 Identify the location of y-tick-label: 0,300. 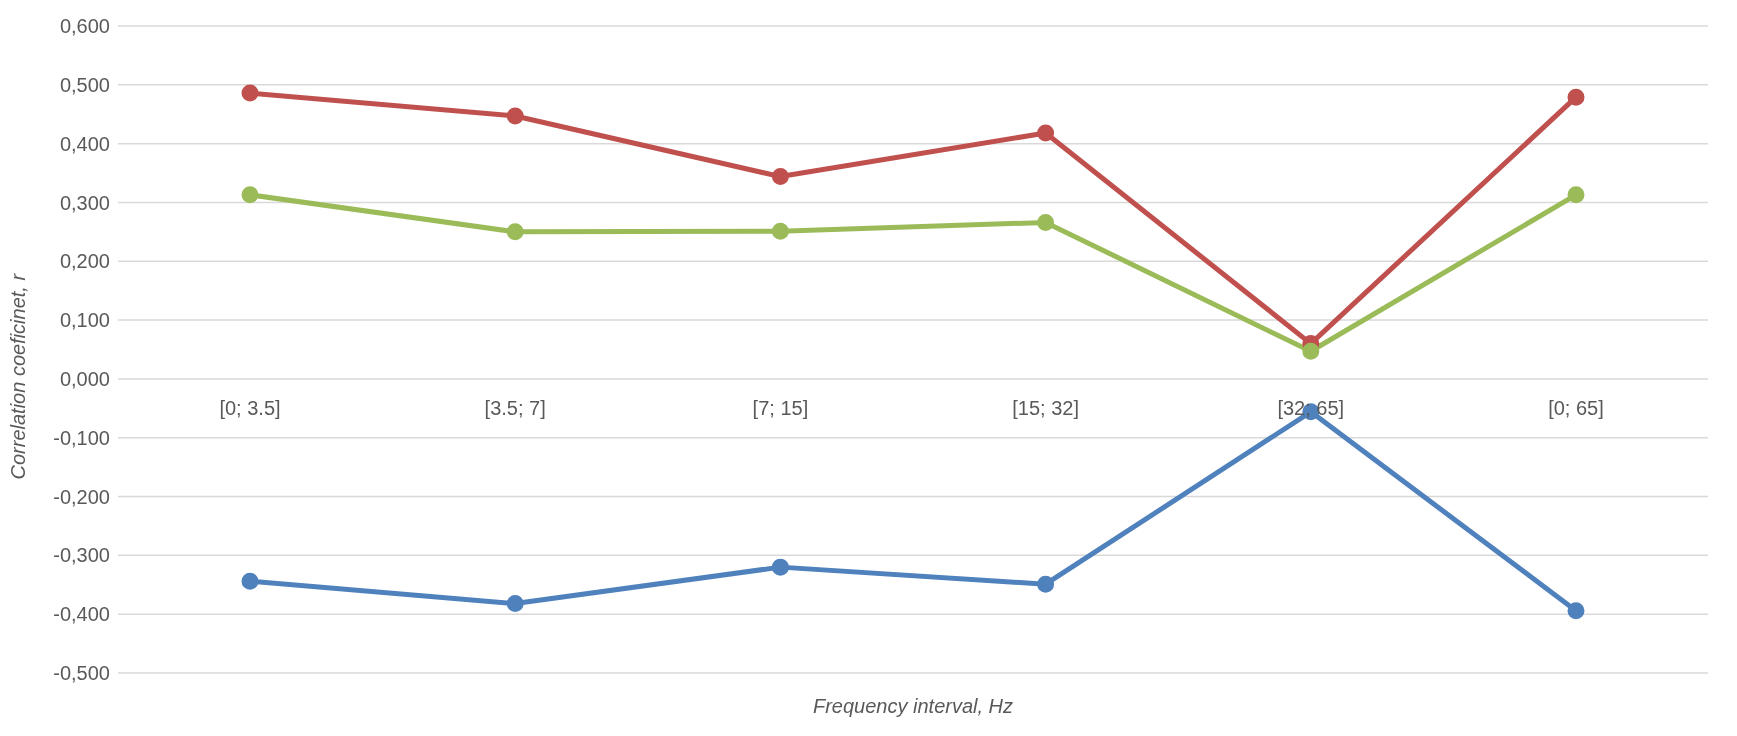
(84, 202).